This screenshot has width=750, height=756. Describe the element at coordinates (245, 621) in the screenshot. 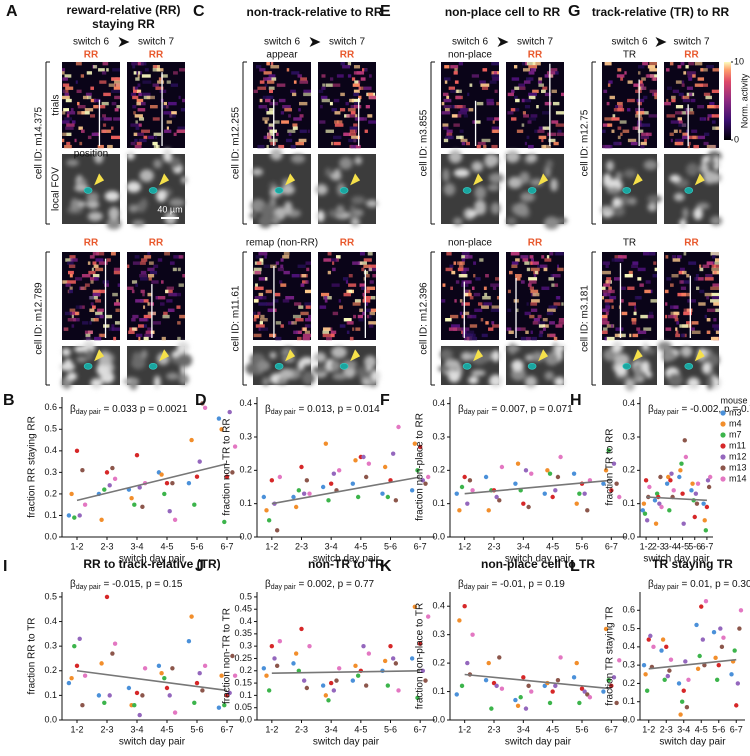

I see `y-tick-label: 0.4` at that location.